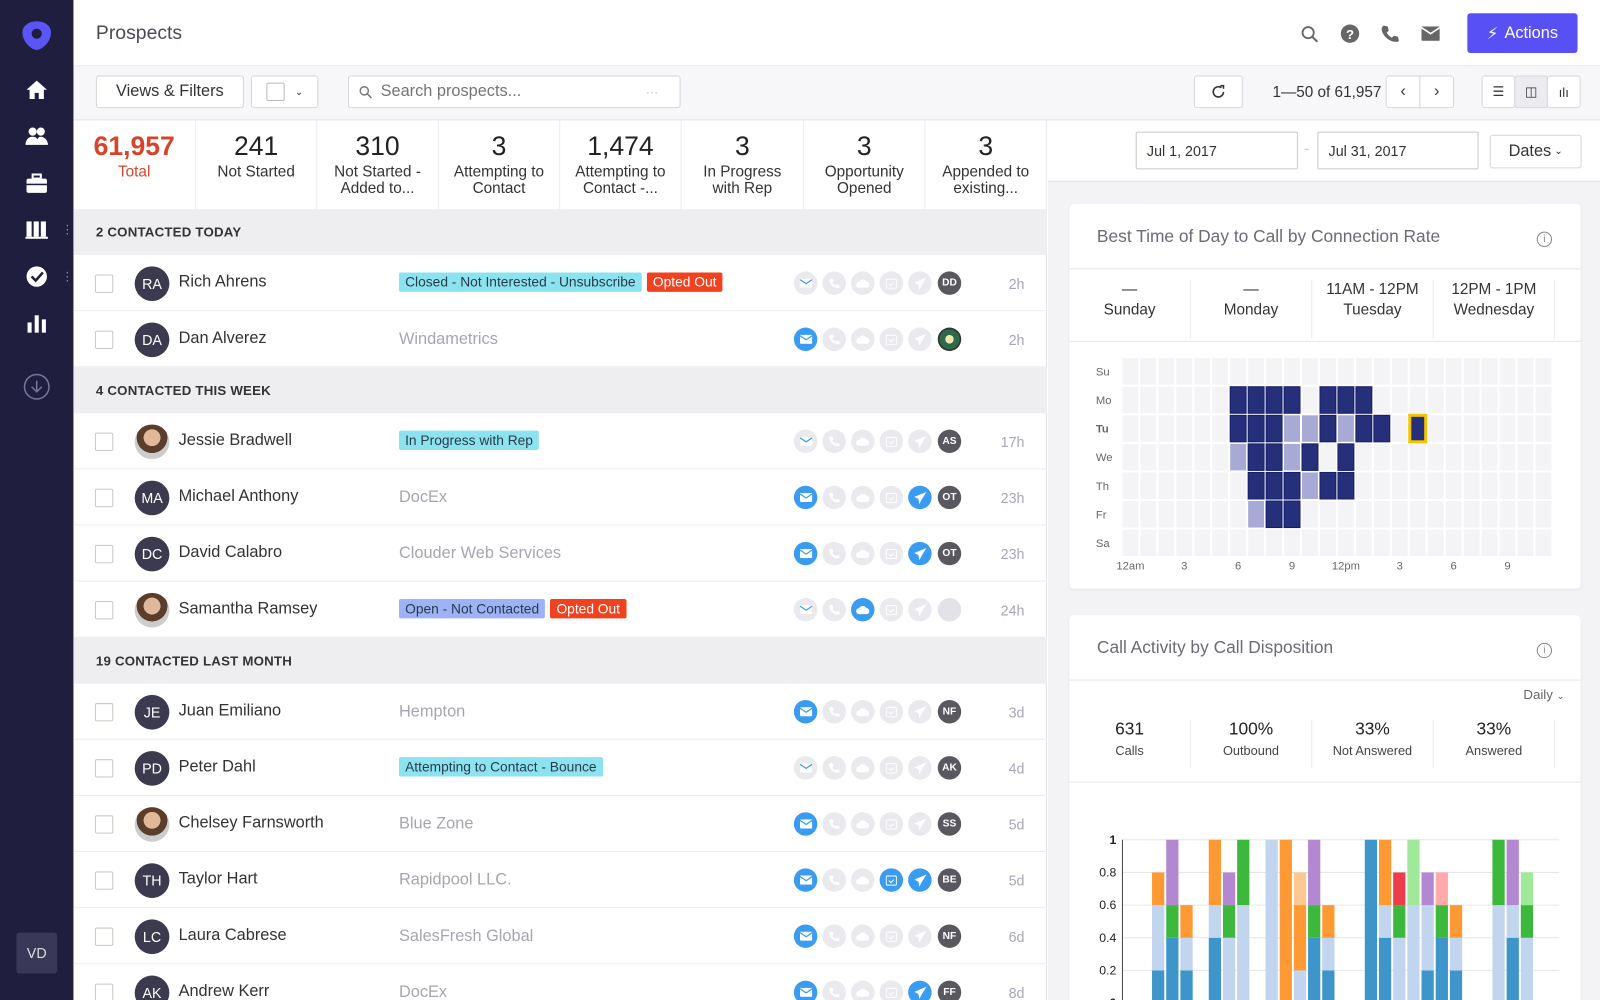 The image size is (1600, 1000). What do you see at coordinates (472, 608) in the screenshot?
I see `status-tag: Open - Not Contacted` at bounding box center [472, 608].